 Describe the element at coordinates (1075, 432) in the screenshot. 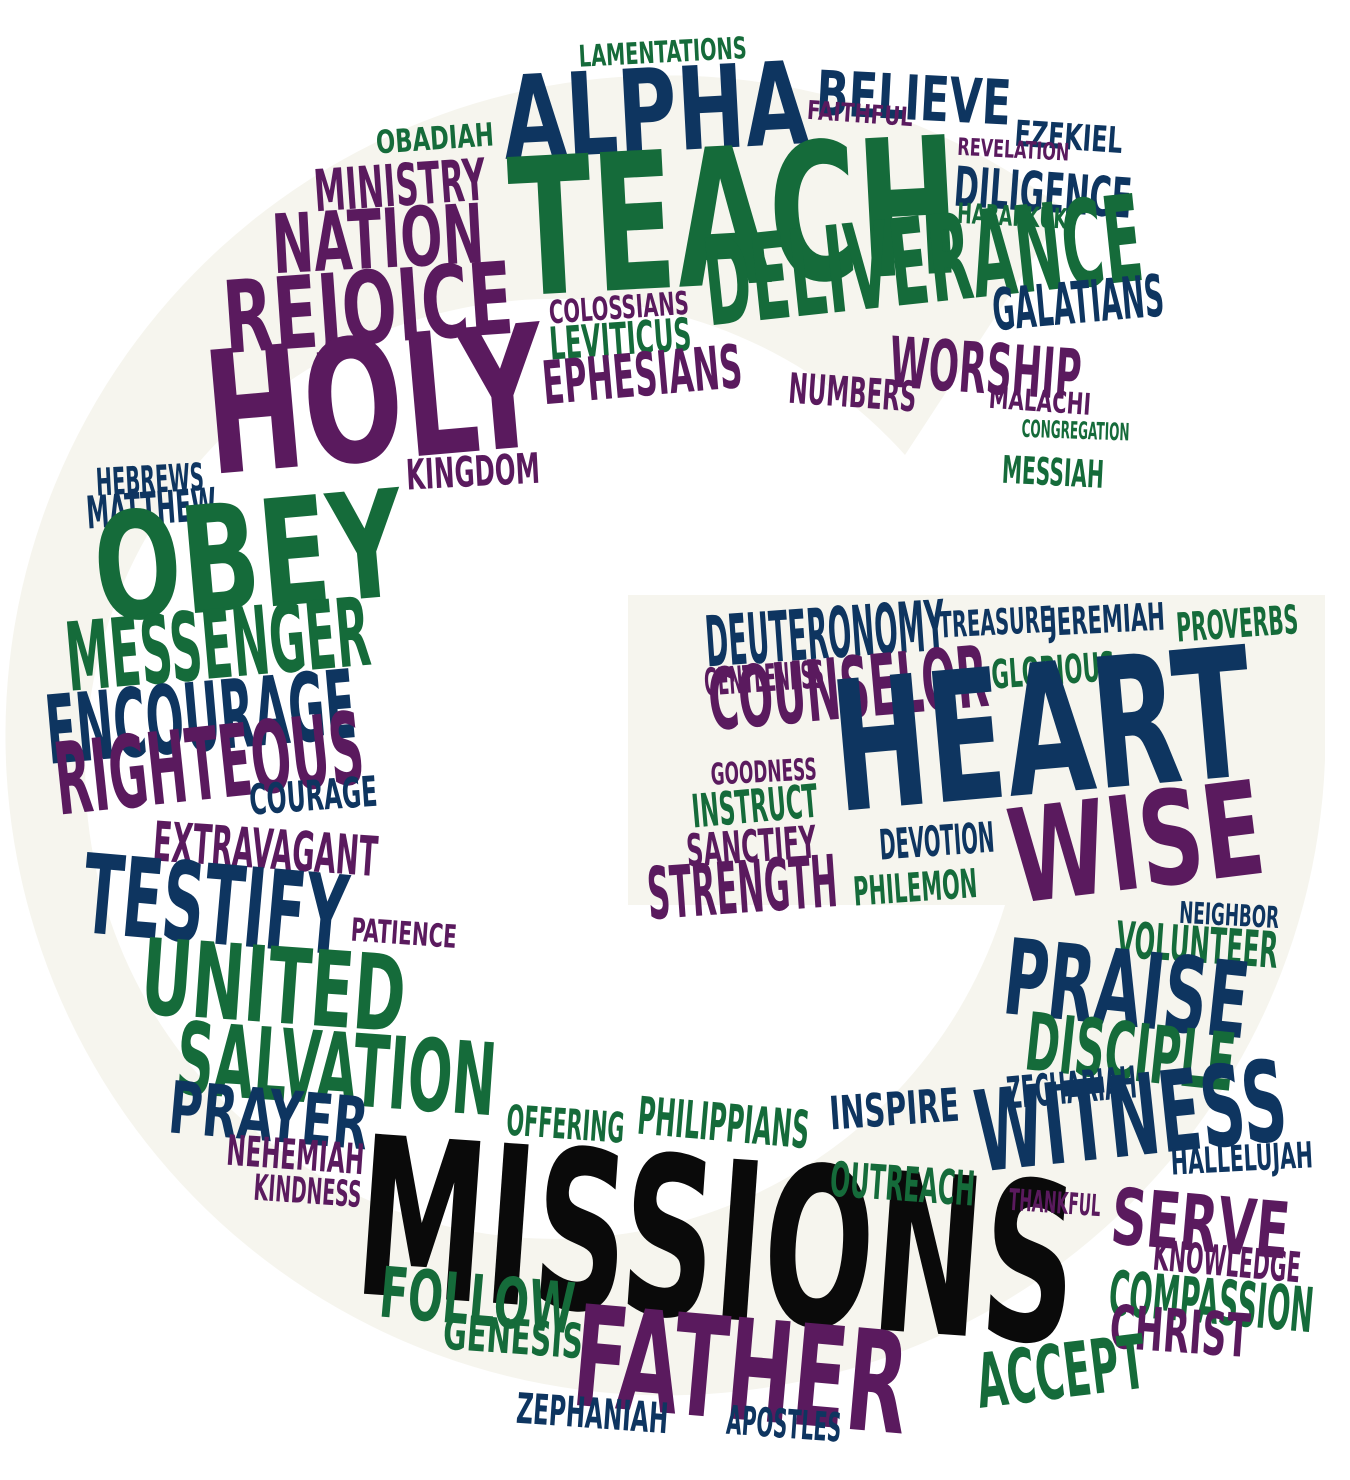

I see `word-congregation: CONGREGATION` at that location.